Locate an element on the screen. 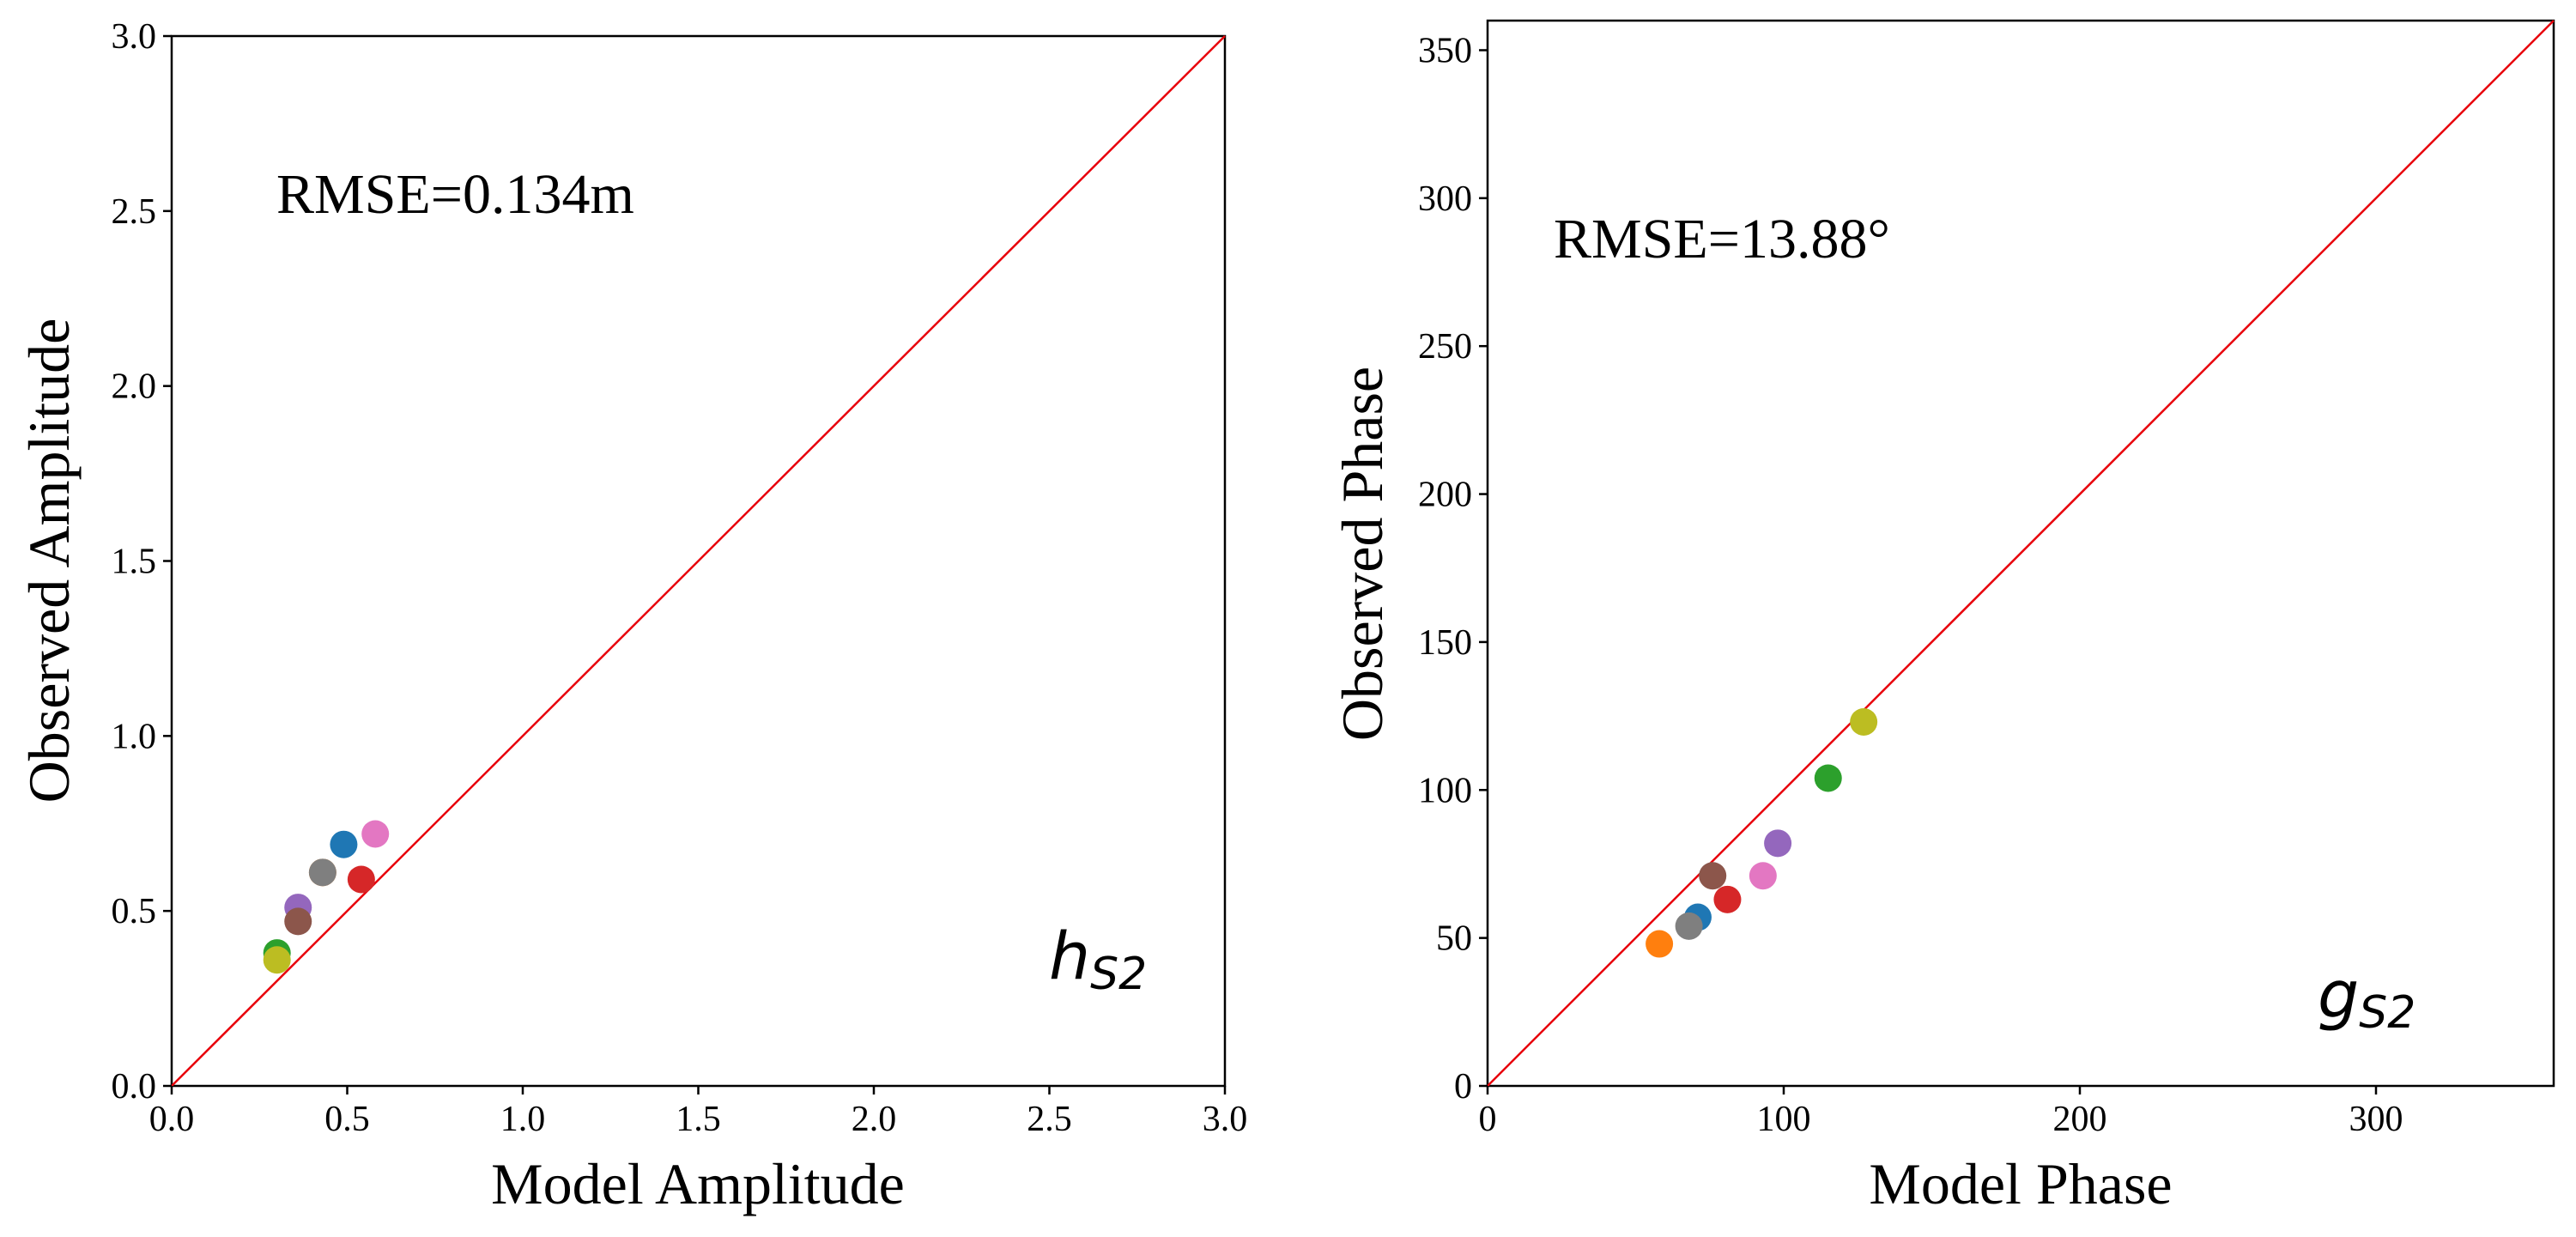 The height and width of the screenshot is (1237, 2576). phase-rmse-annotation: RMSE=13.88° is located at coordinates (1722, 239).